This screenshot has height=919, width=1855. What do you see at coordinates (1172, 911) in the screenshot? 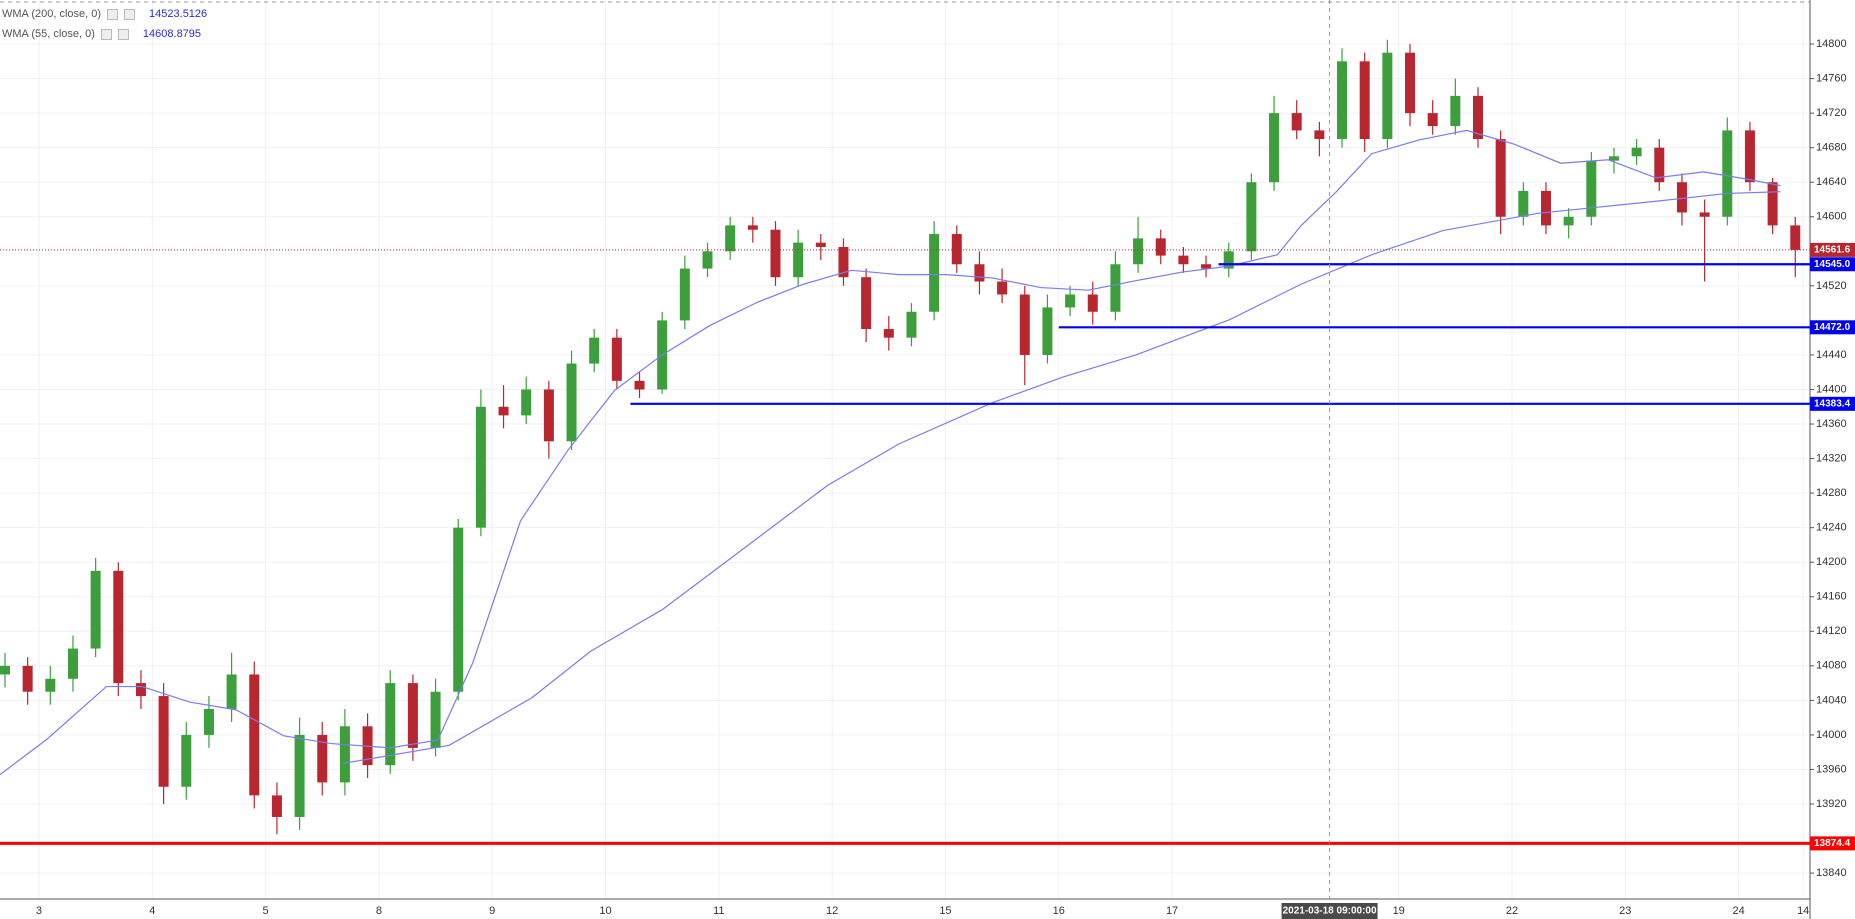
I see `x-tick-label: 17` at bounding box center [1172, 911].